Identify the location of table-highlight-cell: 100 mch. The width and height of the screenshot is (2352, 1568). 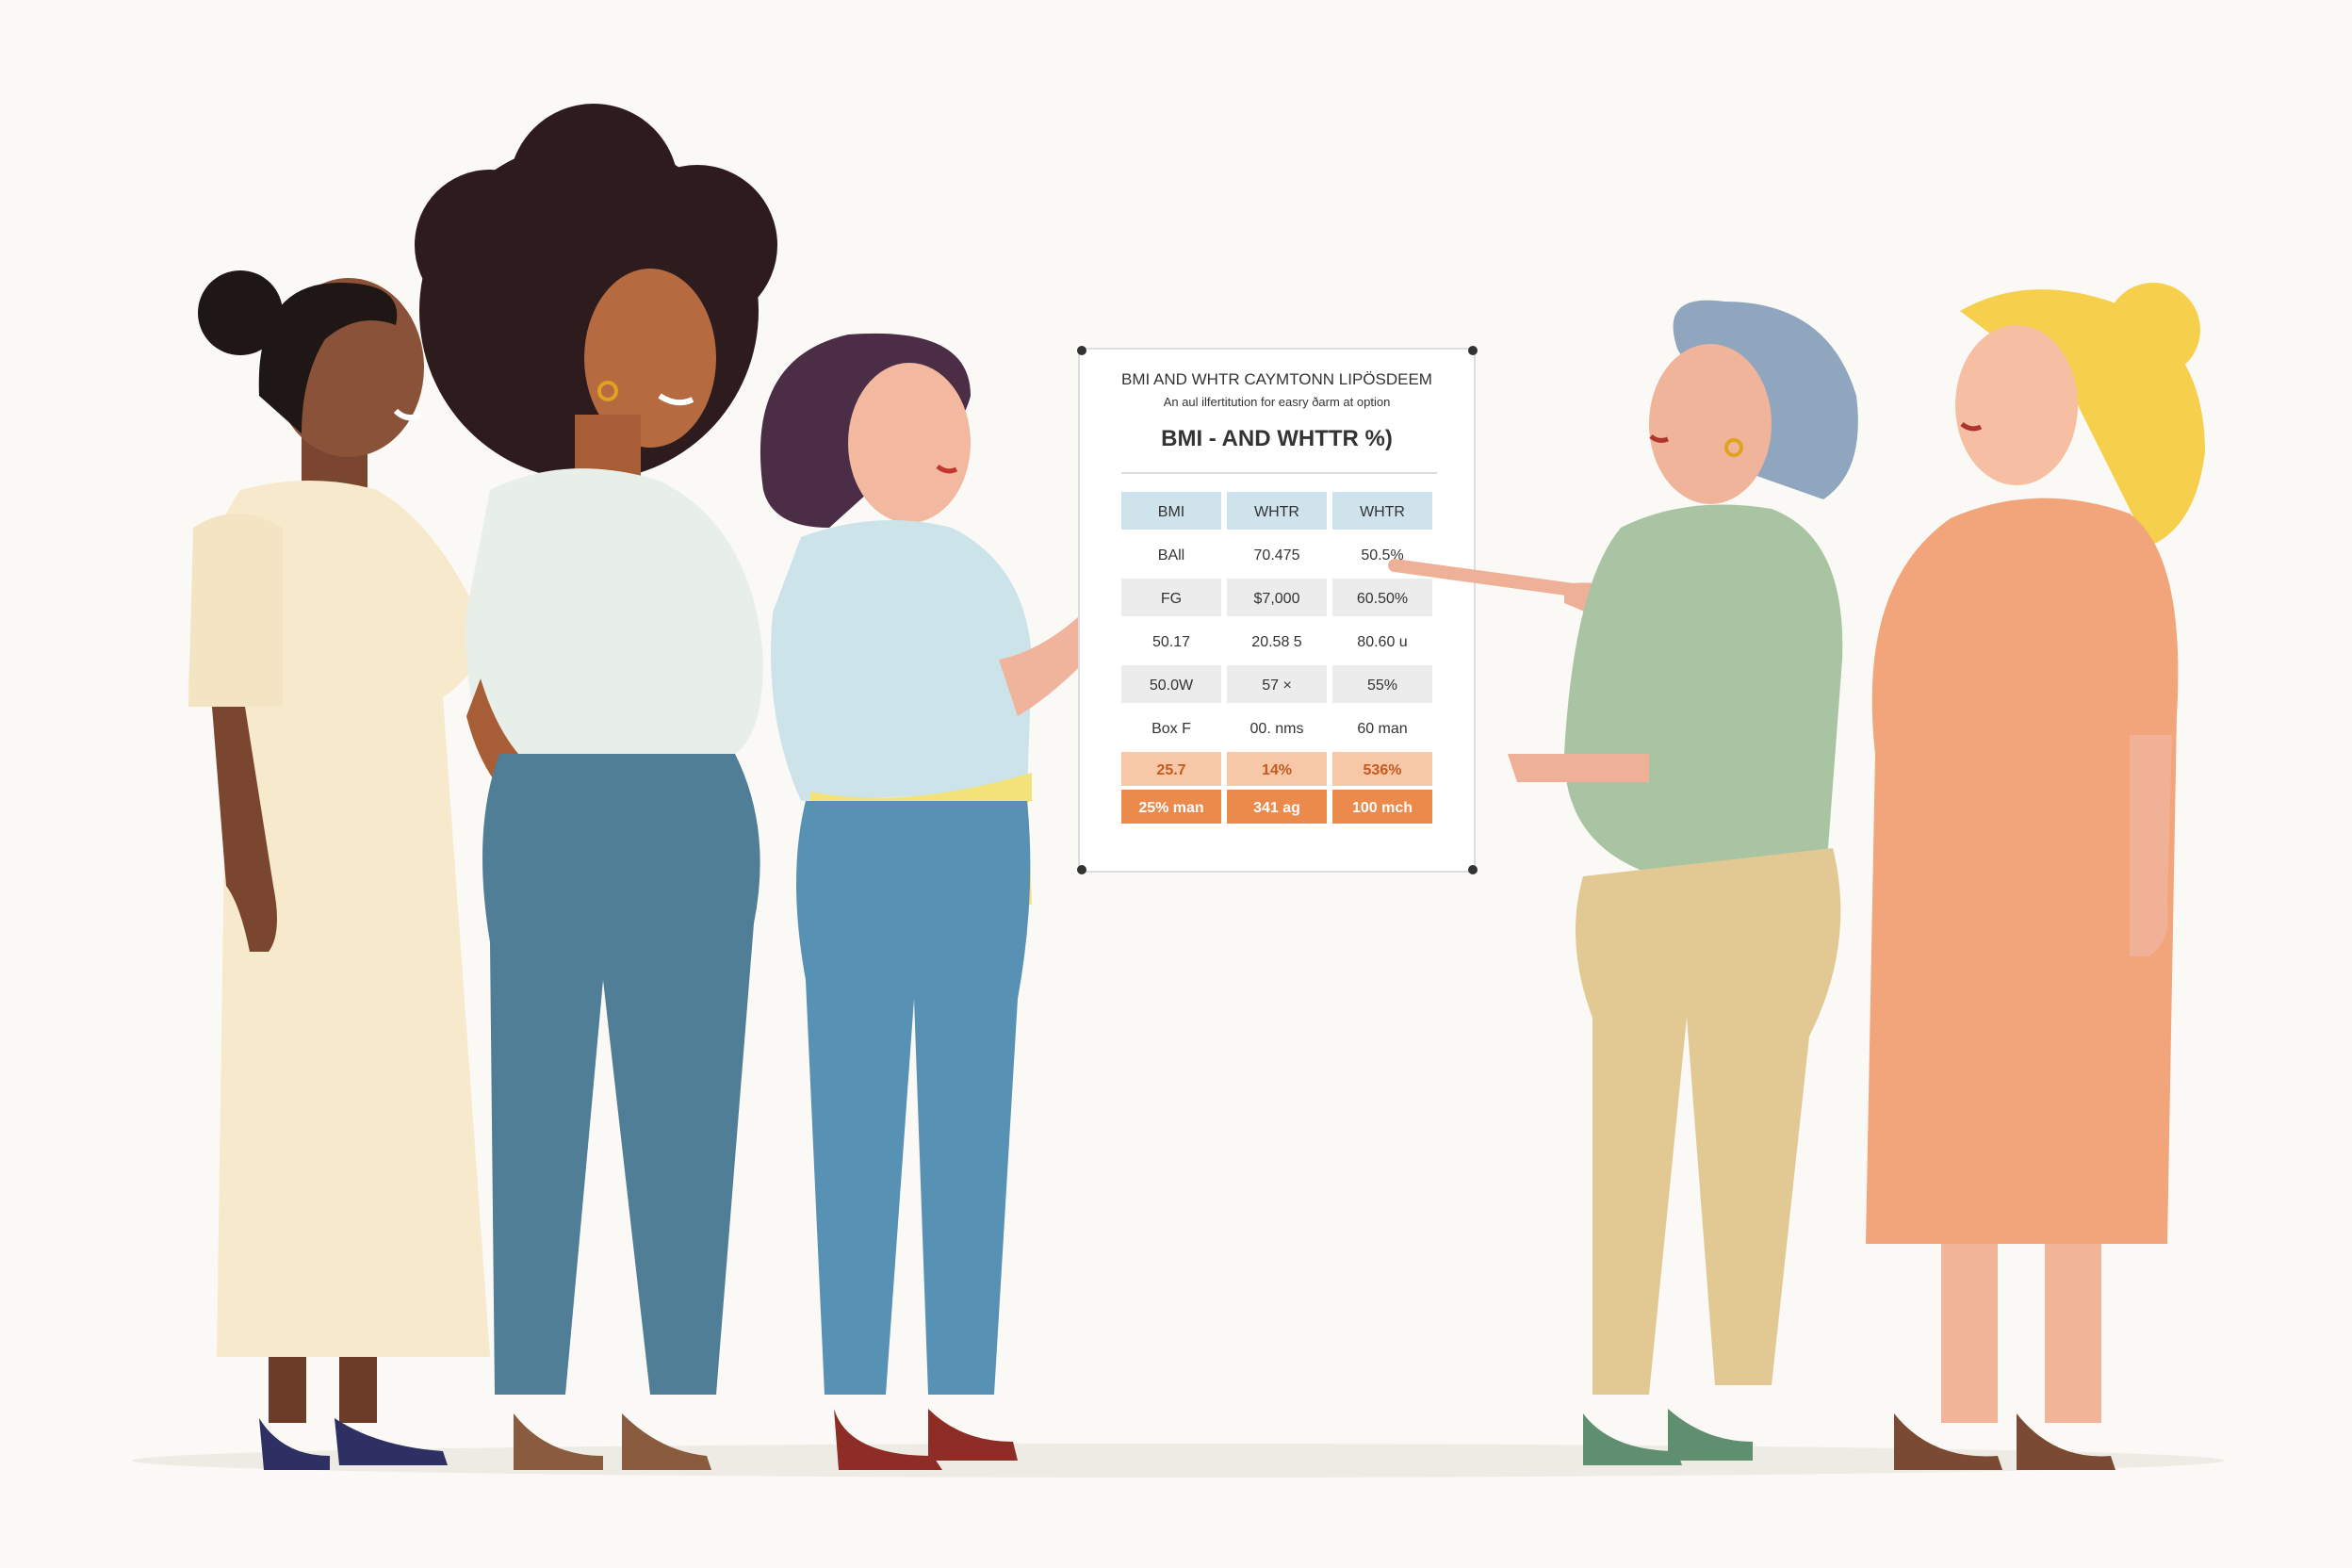
(1383, 808).